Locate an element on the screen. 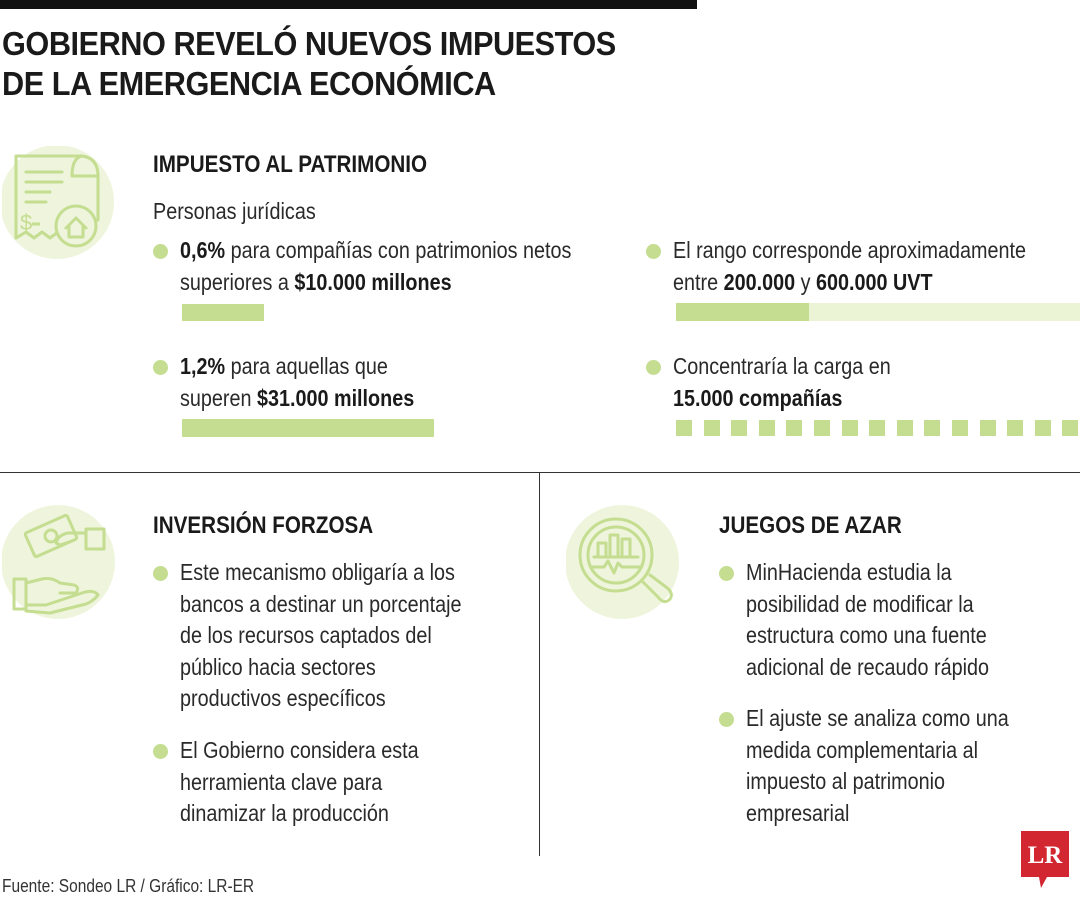  magnifier-chart-icon is located at coordinates (624, 563).